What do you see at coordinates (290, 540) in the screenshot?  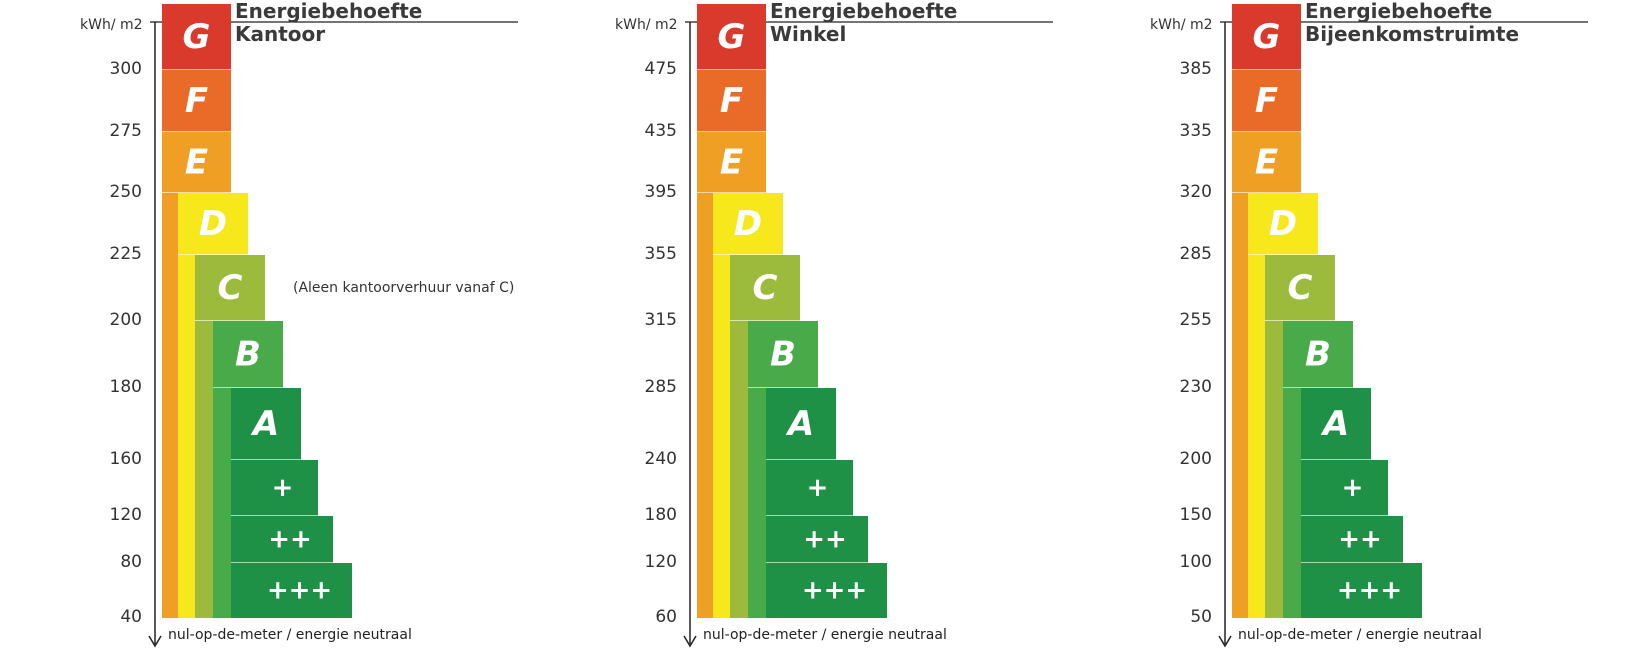 I see `class-label-++: ++` at bounding box center [290, 540].